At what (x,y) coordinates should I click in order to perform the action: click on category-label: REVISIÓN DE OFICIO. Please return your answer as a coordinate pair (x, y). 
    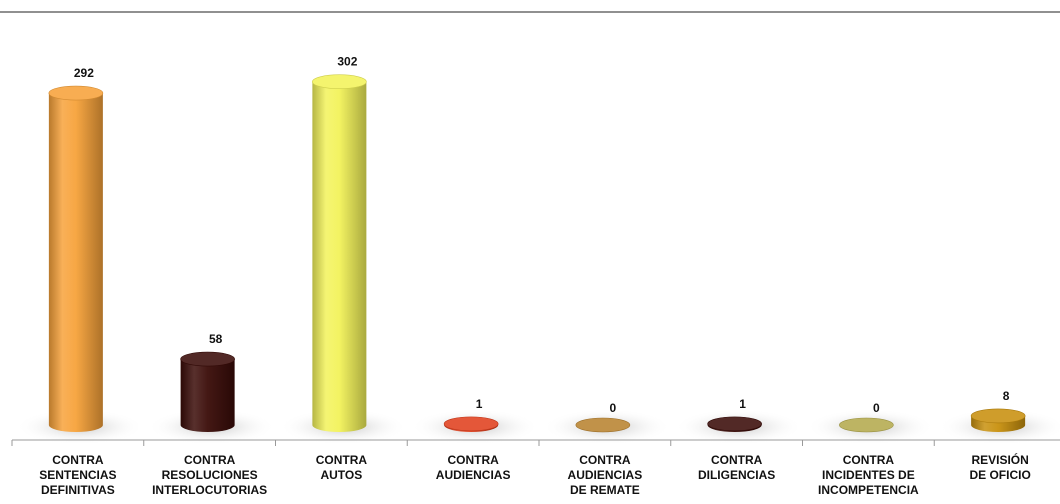
    Looking at the image, I should click on (1000, 467).